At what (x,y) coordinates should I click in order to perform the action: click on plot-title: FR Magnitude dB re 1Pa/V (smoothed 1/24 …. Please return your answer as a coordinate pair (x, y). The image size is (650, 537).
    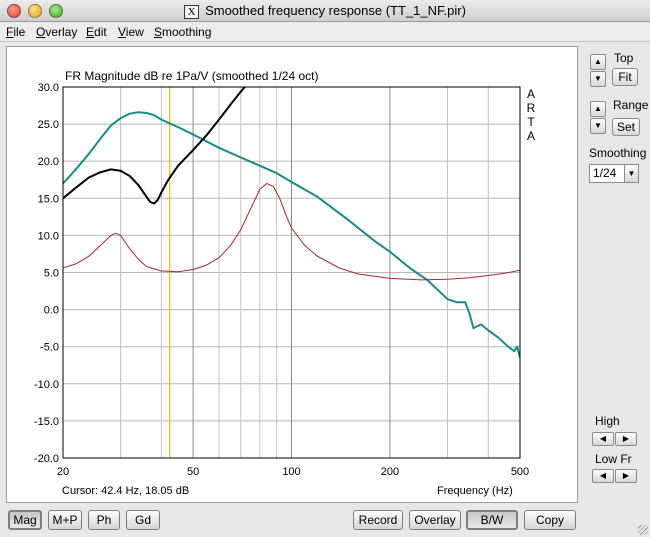
    Looking at the image, I should click on (192, 76).